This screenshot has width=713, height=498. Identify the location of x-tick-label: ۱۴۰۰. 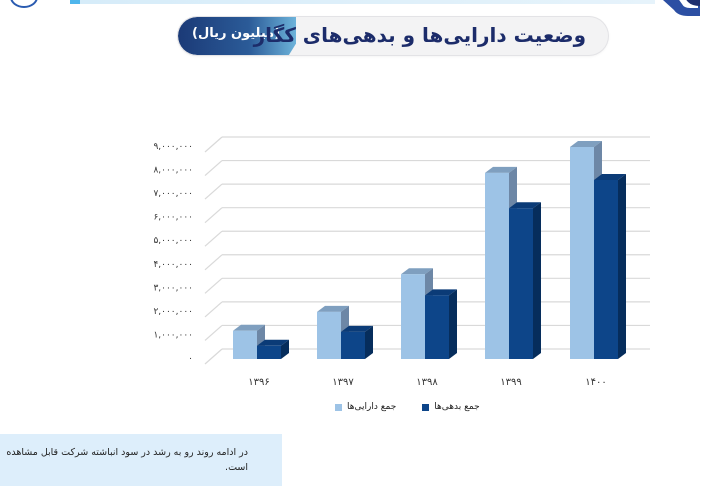
(595, 382).